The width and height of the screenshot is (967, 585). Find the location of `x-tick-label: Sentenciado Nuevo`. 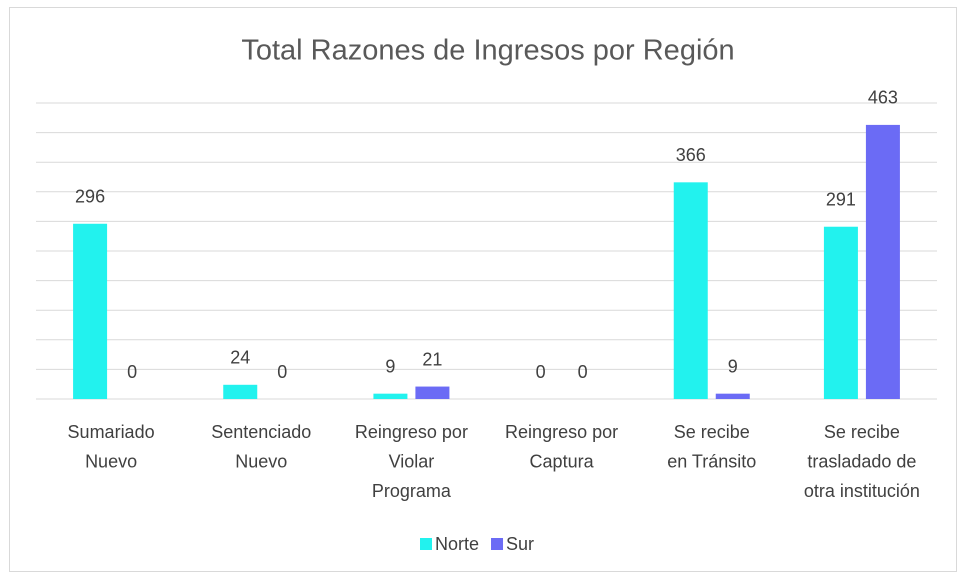

x-tick-label: Sentenciado Nuevo is located at coordinates (261, 447).